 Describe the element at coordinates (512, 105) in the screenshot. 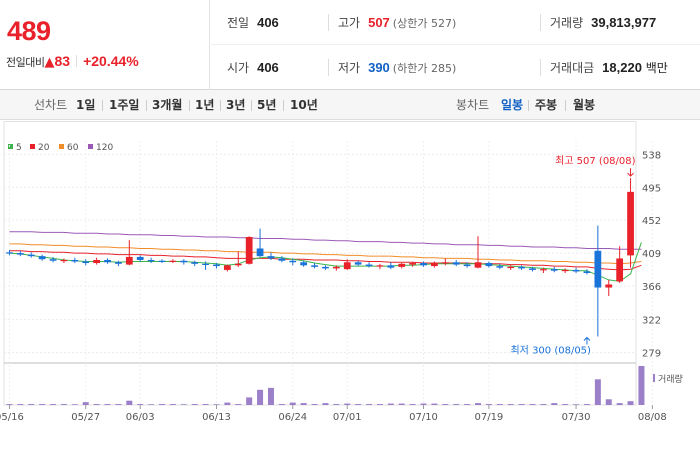

I see `candle-period-daily: 일봉` at that location.